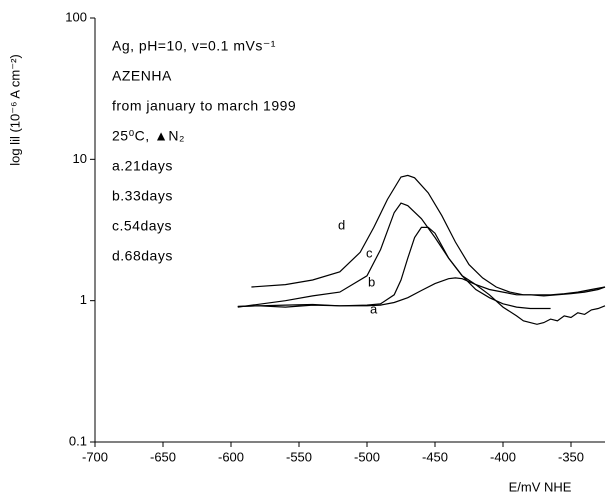 The height and width of the screenshot is (502, 609). Describe the element at coordinates (142, 76) in the screenshot. I see `annotation: AZENHA` at that location.